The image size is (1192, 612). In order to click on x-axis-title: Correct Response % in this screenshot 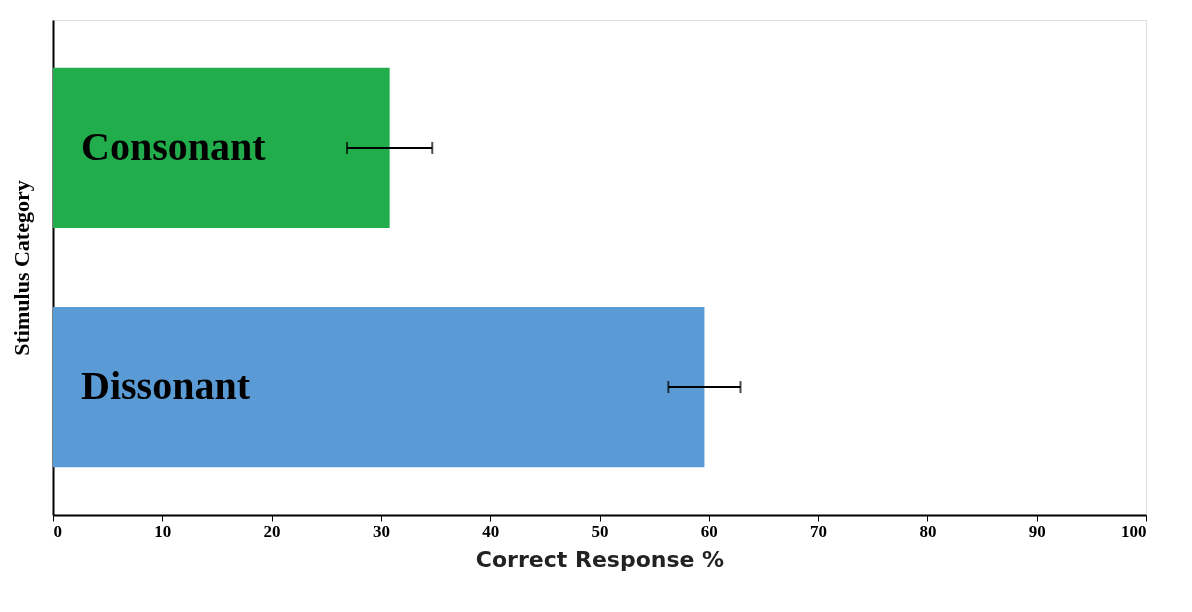, I will do `click(600, 559)`.